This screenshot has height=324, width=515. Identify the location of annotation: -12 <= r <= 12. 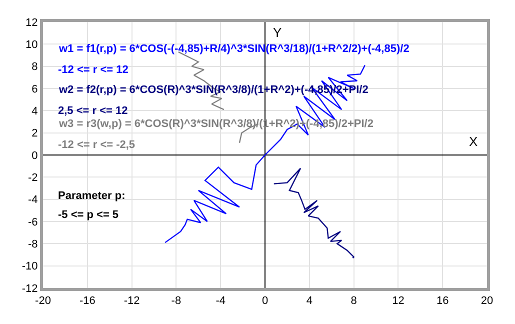
(93, 70).